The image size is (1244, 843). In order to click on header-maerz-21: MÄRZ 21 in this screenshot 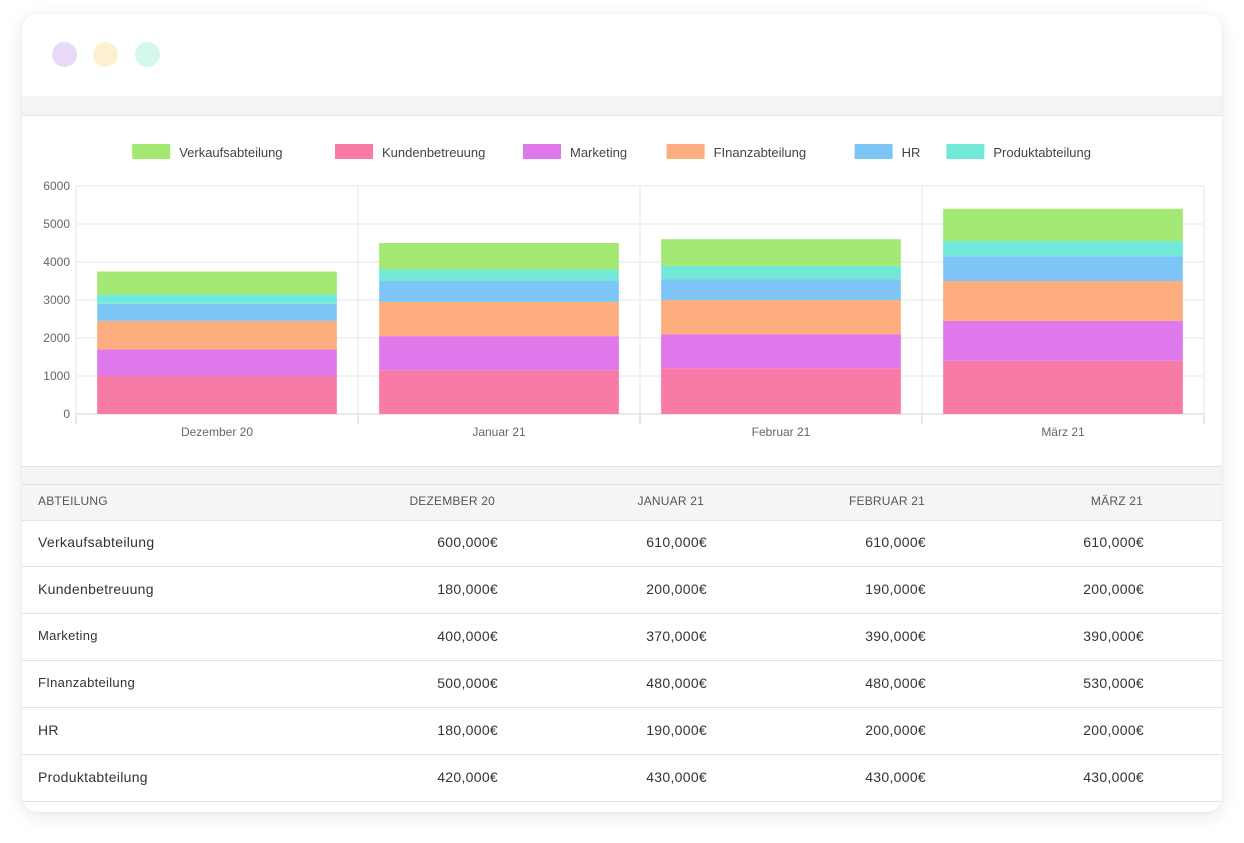, I will do `click(1116, 501)`.